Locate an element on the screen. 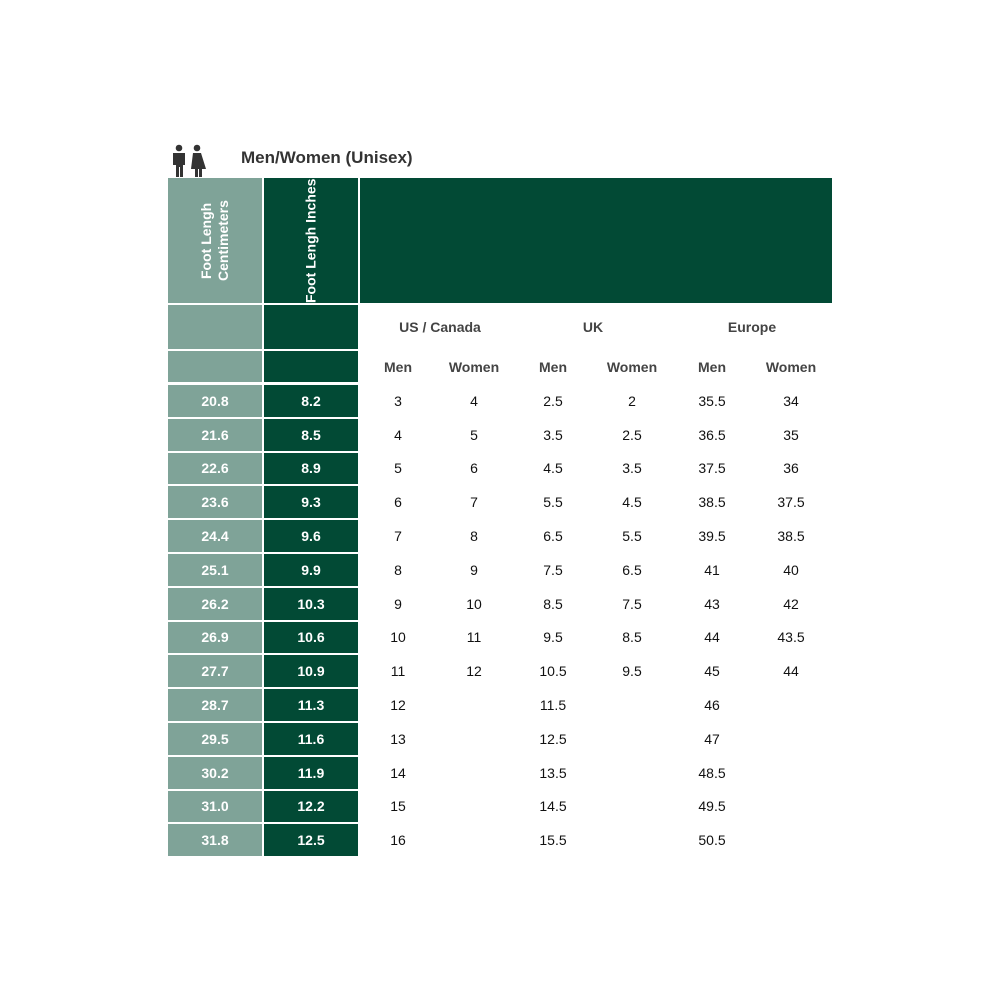 The image size is (1000, 1000). cell-cm: 22.6 is located at coordinates (215, 468).